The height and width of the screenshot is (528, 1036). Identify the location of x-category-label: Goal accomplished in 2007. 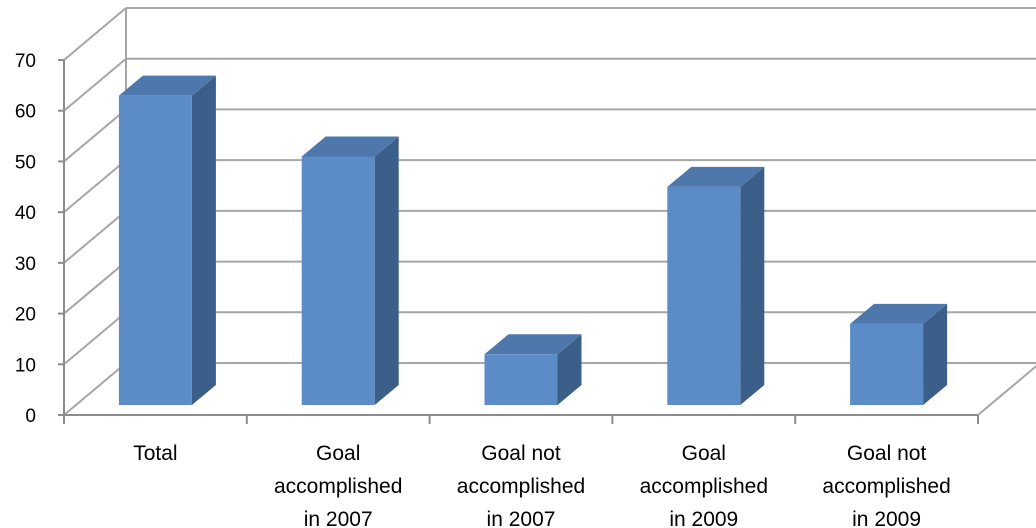
(338, 485).